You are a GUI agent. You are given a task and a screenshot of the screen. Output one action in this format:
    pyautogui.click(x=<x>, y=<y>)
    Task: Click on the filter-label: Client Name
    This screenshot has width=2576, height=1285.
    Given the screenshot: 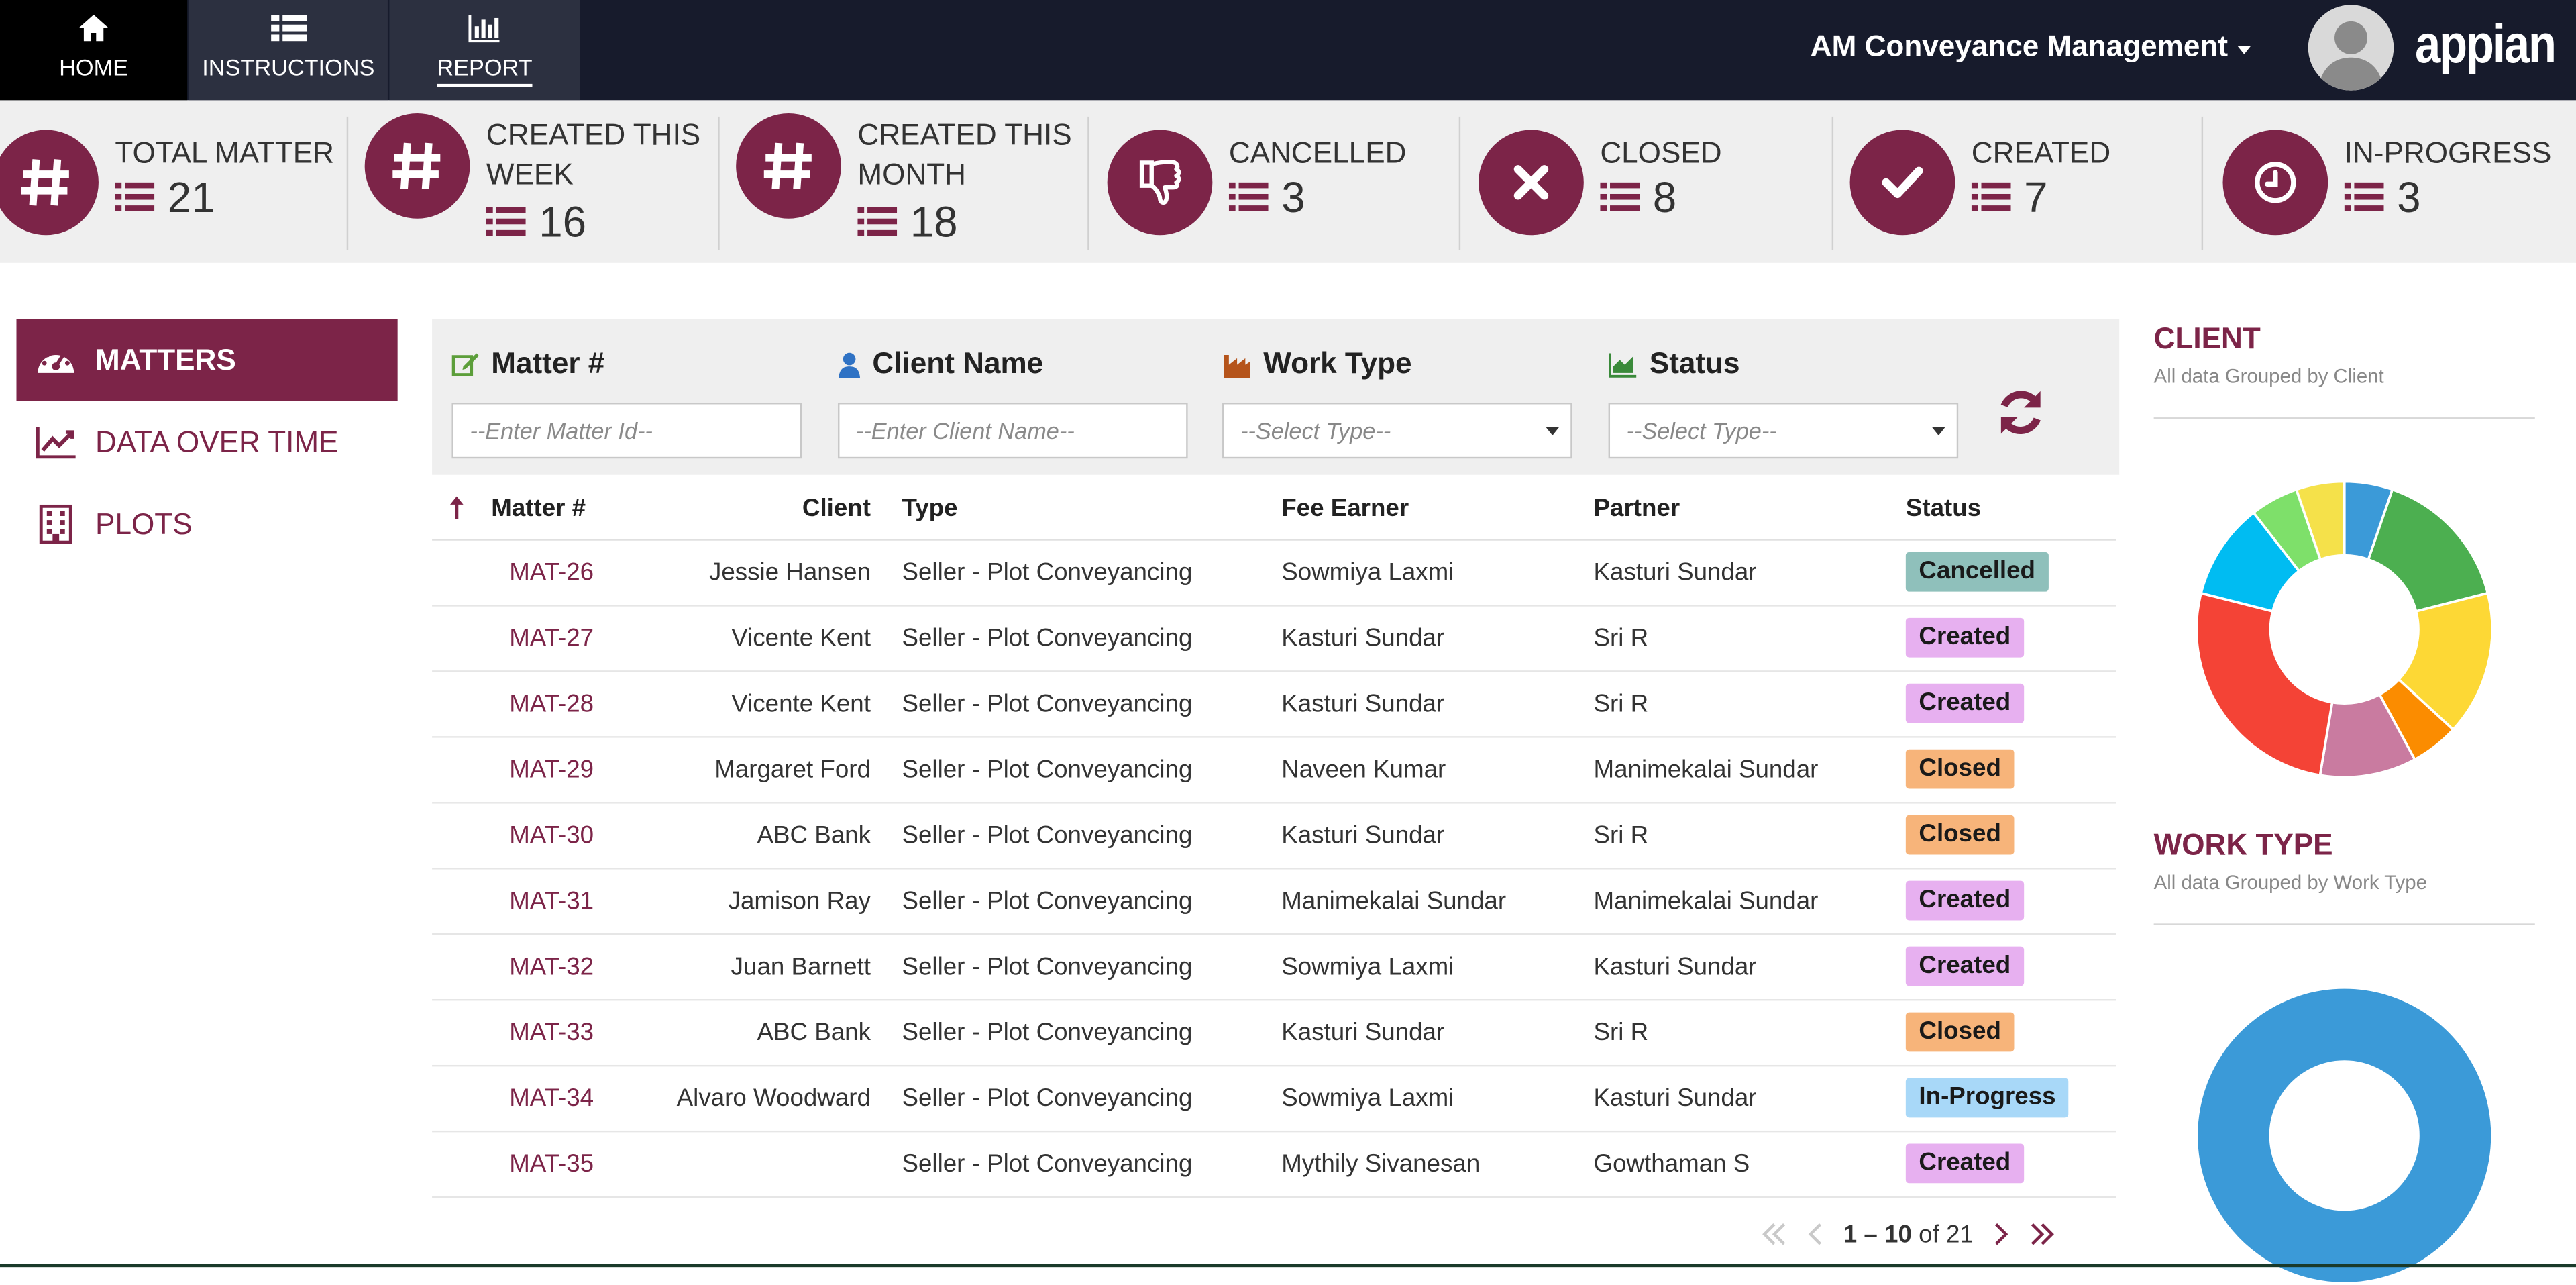 What is the action you would take?
    pyautogui.click(x=958, y=363)
    